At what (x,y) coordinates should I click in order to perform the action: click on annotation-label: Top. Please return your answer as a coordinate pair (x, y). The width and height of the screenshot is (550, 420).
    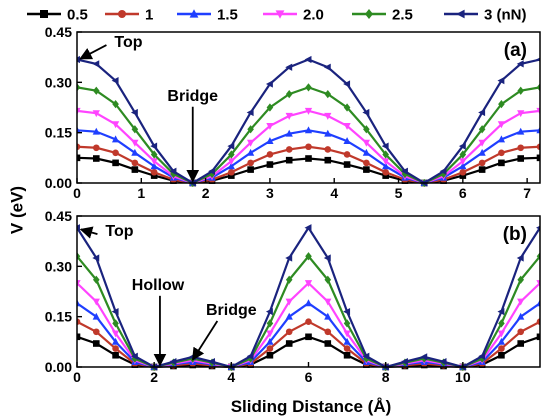
    Looking at the image, I should click on (119, 231).